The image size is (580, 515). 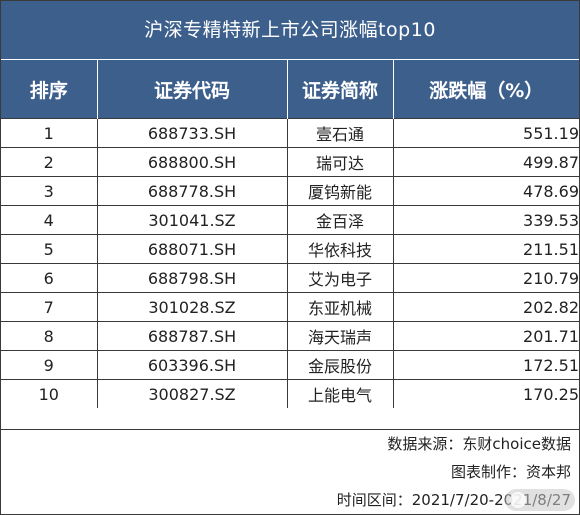 I want to click on table-row: 9 603396.SH 金辰股份 172.51, so click(x=290, y=365).